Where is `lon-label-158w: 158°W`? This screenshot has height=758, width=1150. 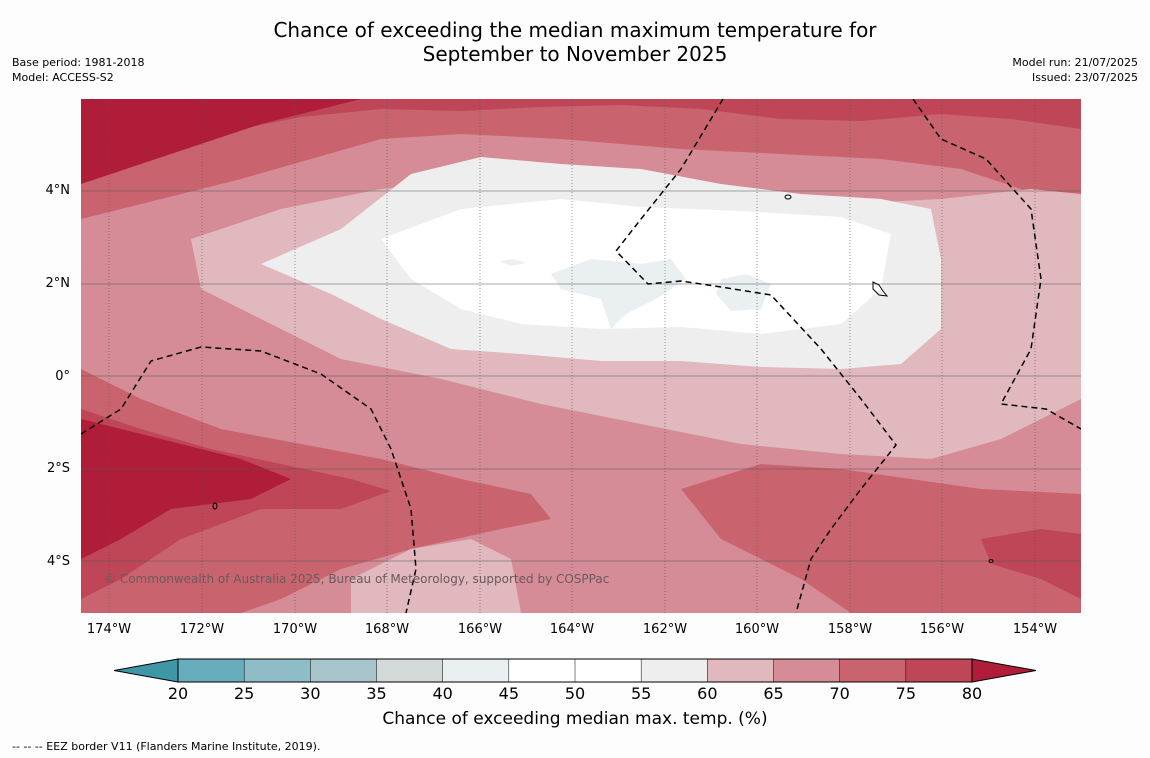
lon-label-158w: 158°W is located at coordinates (850, 629).